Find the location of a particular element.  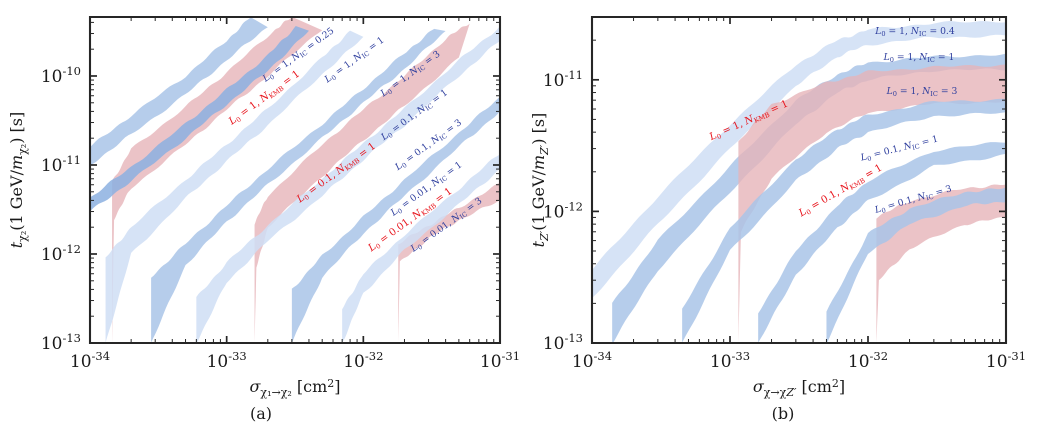

panel-b-caption: (b) is located at coordinates (783, 413).